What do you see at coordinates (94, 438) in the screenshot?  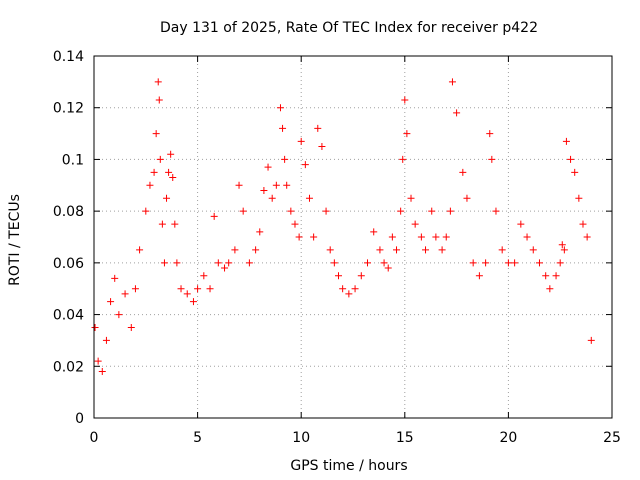 I see `x-tick-label: 0` at bounding box center [94, 438].